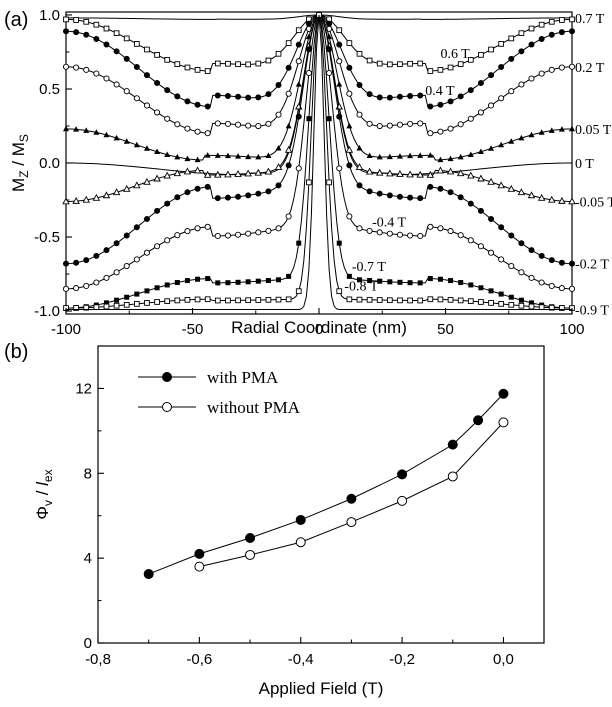 Image resolution: width=612 pixels, height=707 pixels. Describe the element at coordinates (369, 267) in the screenshot. I see `curve-annotation: -0.7 T` at that location.